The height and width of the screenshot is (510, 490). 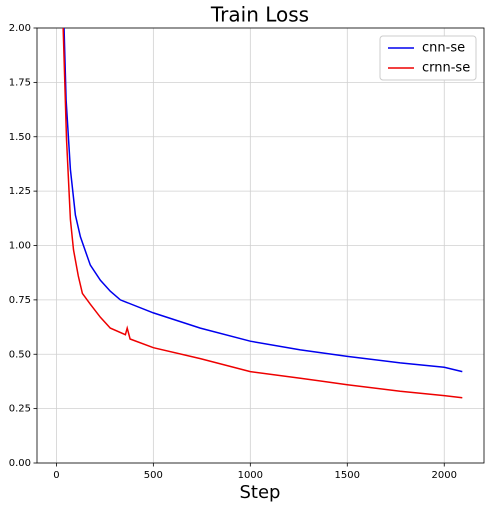 I want to click on x-tick-label: 1000, so click(x=250, y=475).